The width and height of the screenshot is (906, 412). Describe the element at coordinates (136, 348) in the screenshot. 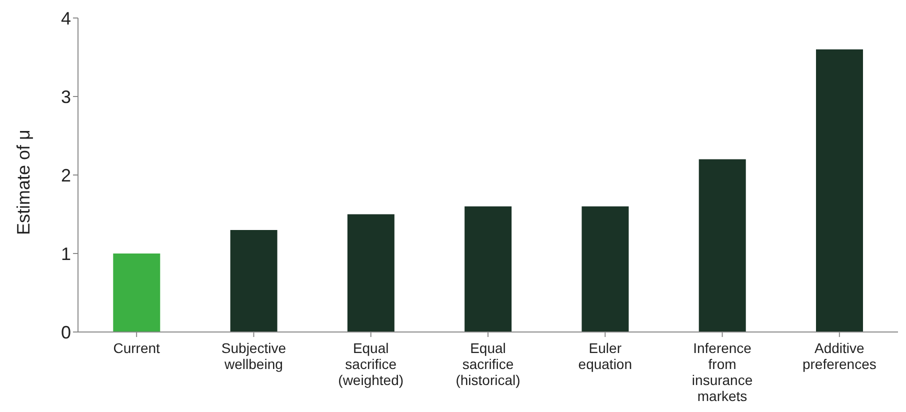

I see `x-tick-label: Current` at that location.